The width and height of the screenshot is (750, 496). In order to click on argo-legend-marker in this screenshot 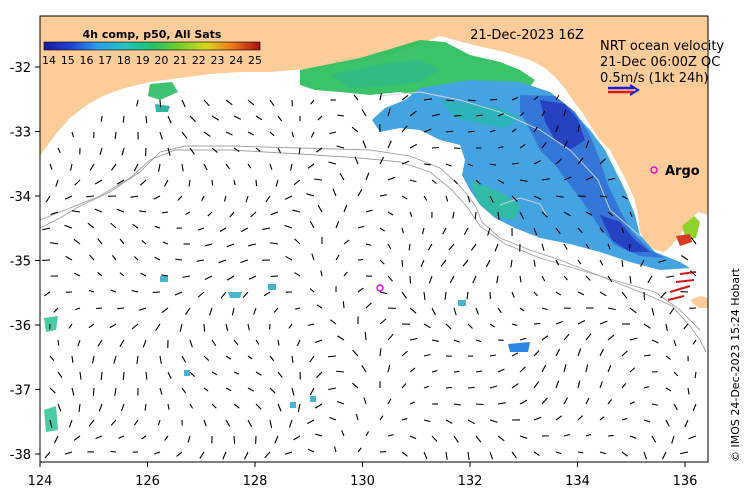, I will do `click(654, 170)`.